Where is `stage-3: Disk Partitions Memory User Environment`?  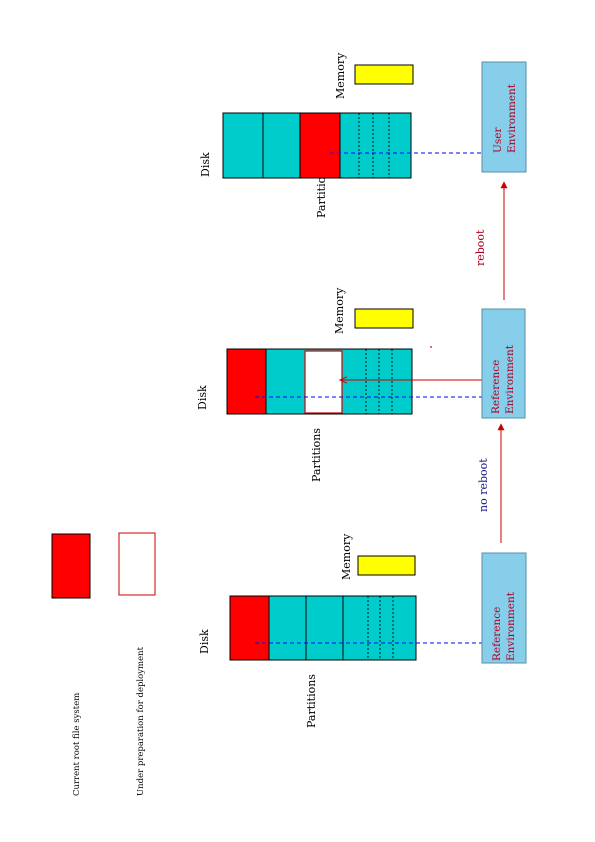
stage-3: Disk Partitions Memory User Environment is located at coordinates (363, 135).